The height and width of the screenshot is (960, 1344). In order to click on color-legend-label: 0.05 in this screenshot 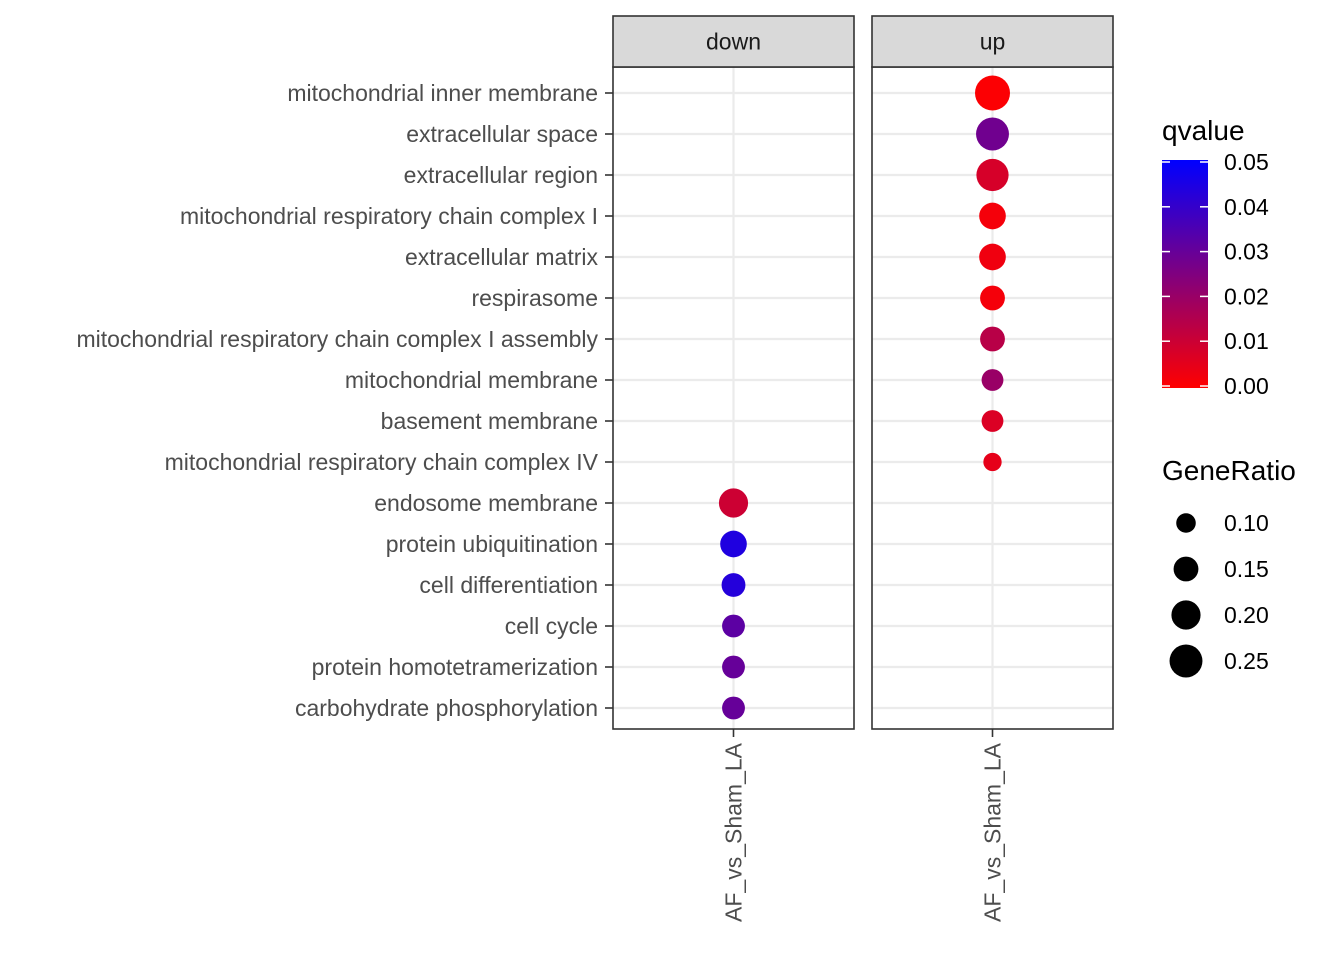, I will do `click(1246, 162)`.